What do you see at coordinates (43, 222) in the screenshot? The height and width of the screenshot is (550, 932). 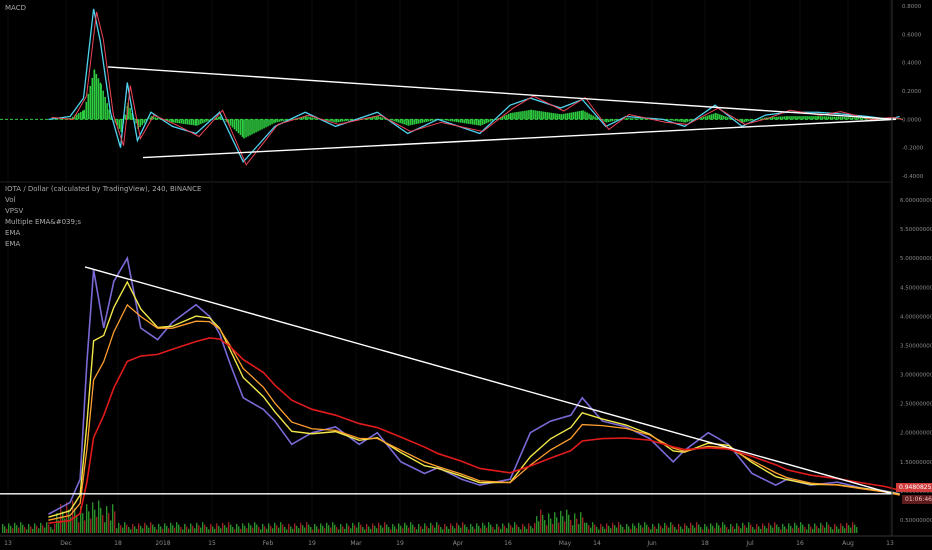 I see `legend-item-multiple-ema: Multiple EMA&#039;s` at bounding box center [43, 222].